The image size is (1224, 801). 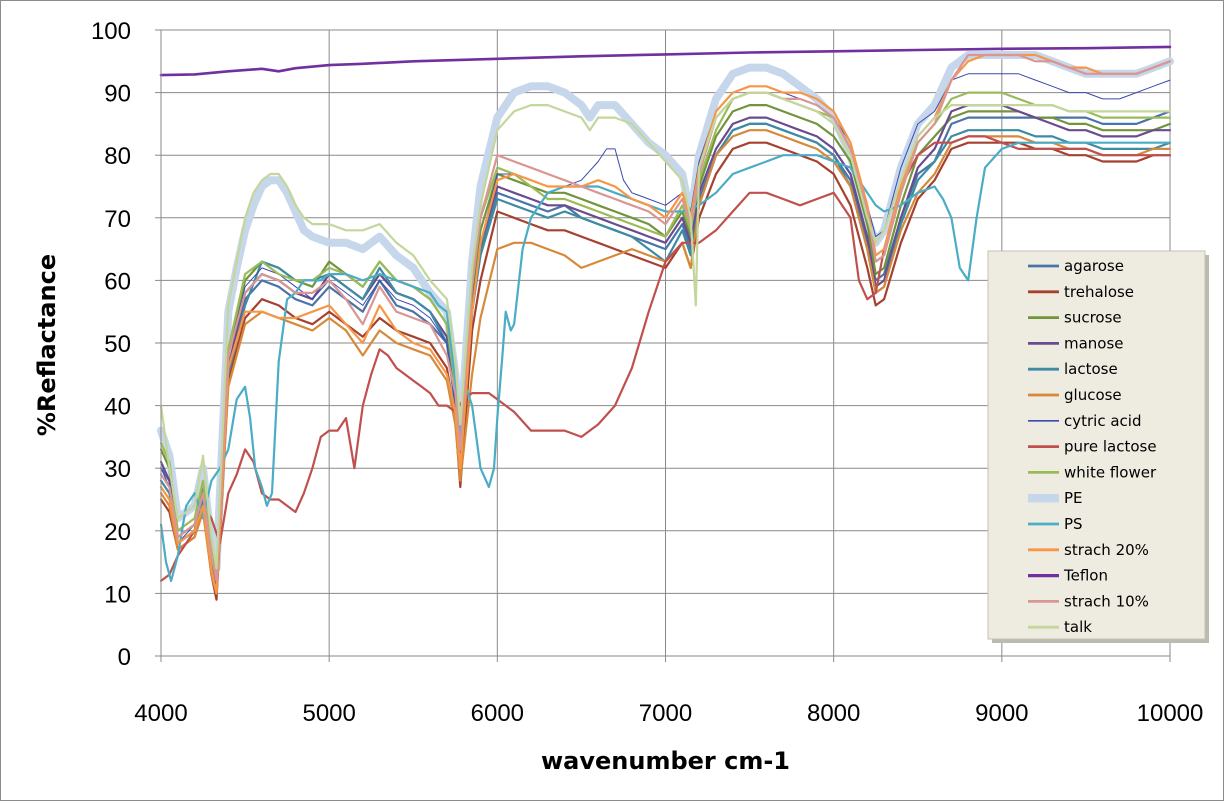 I want to click on legend-box, so click(x=1096, y=445).